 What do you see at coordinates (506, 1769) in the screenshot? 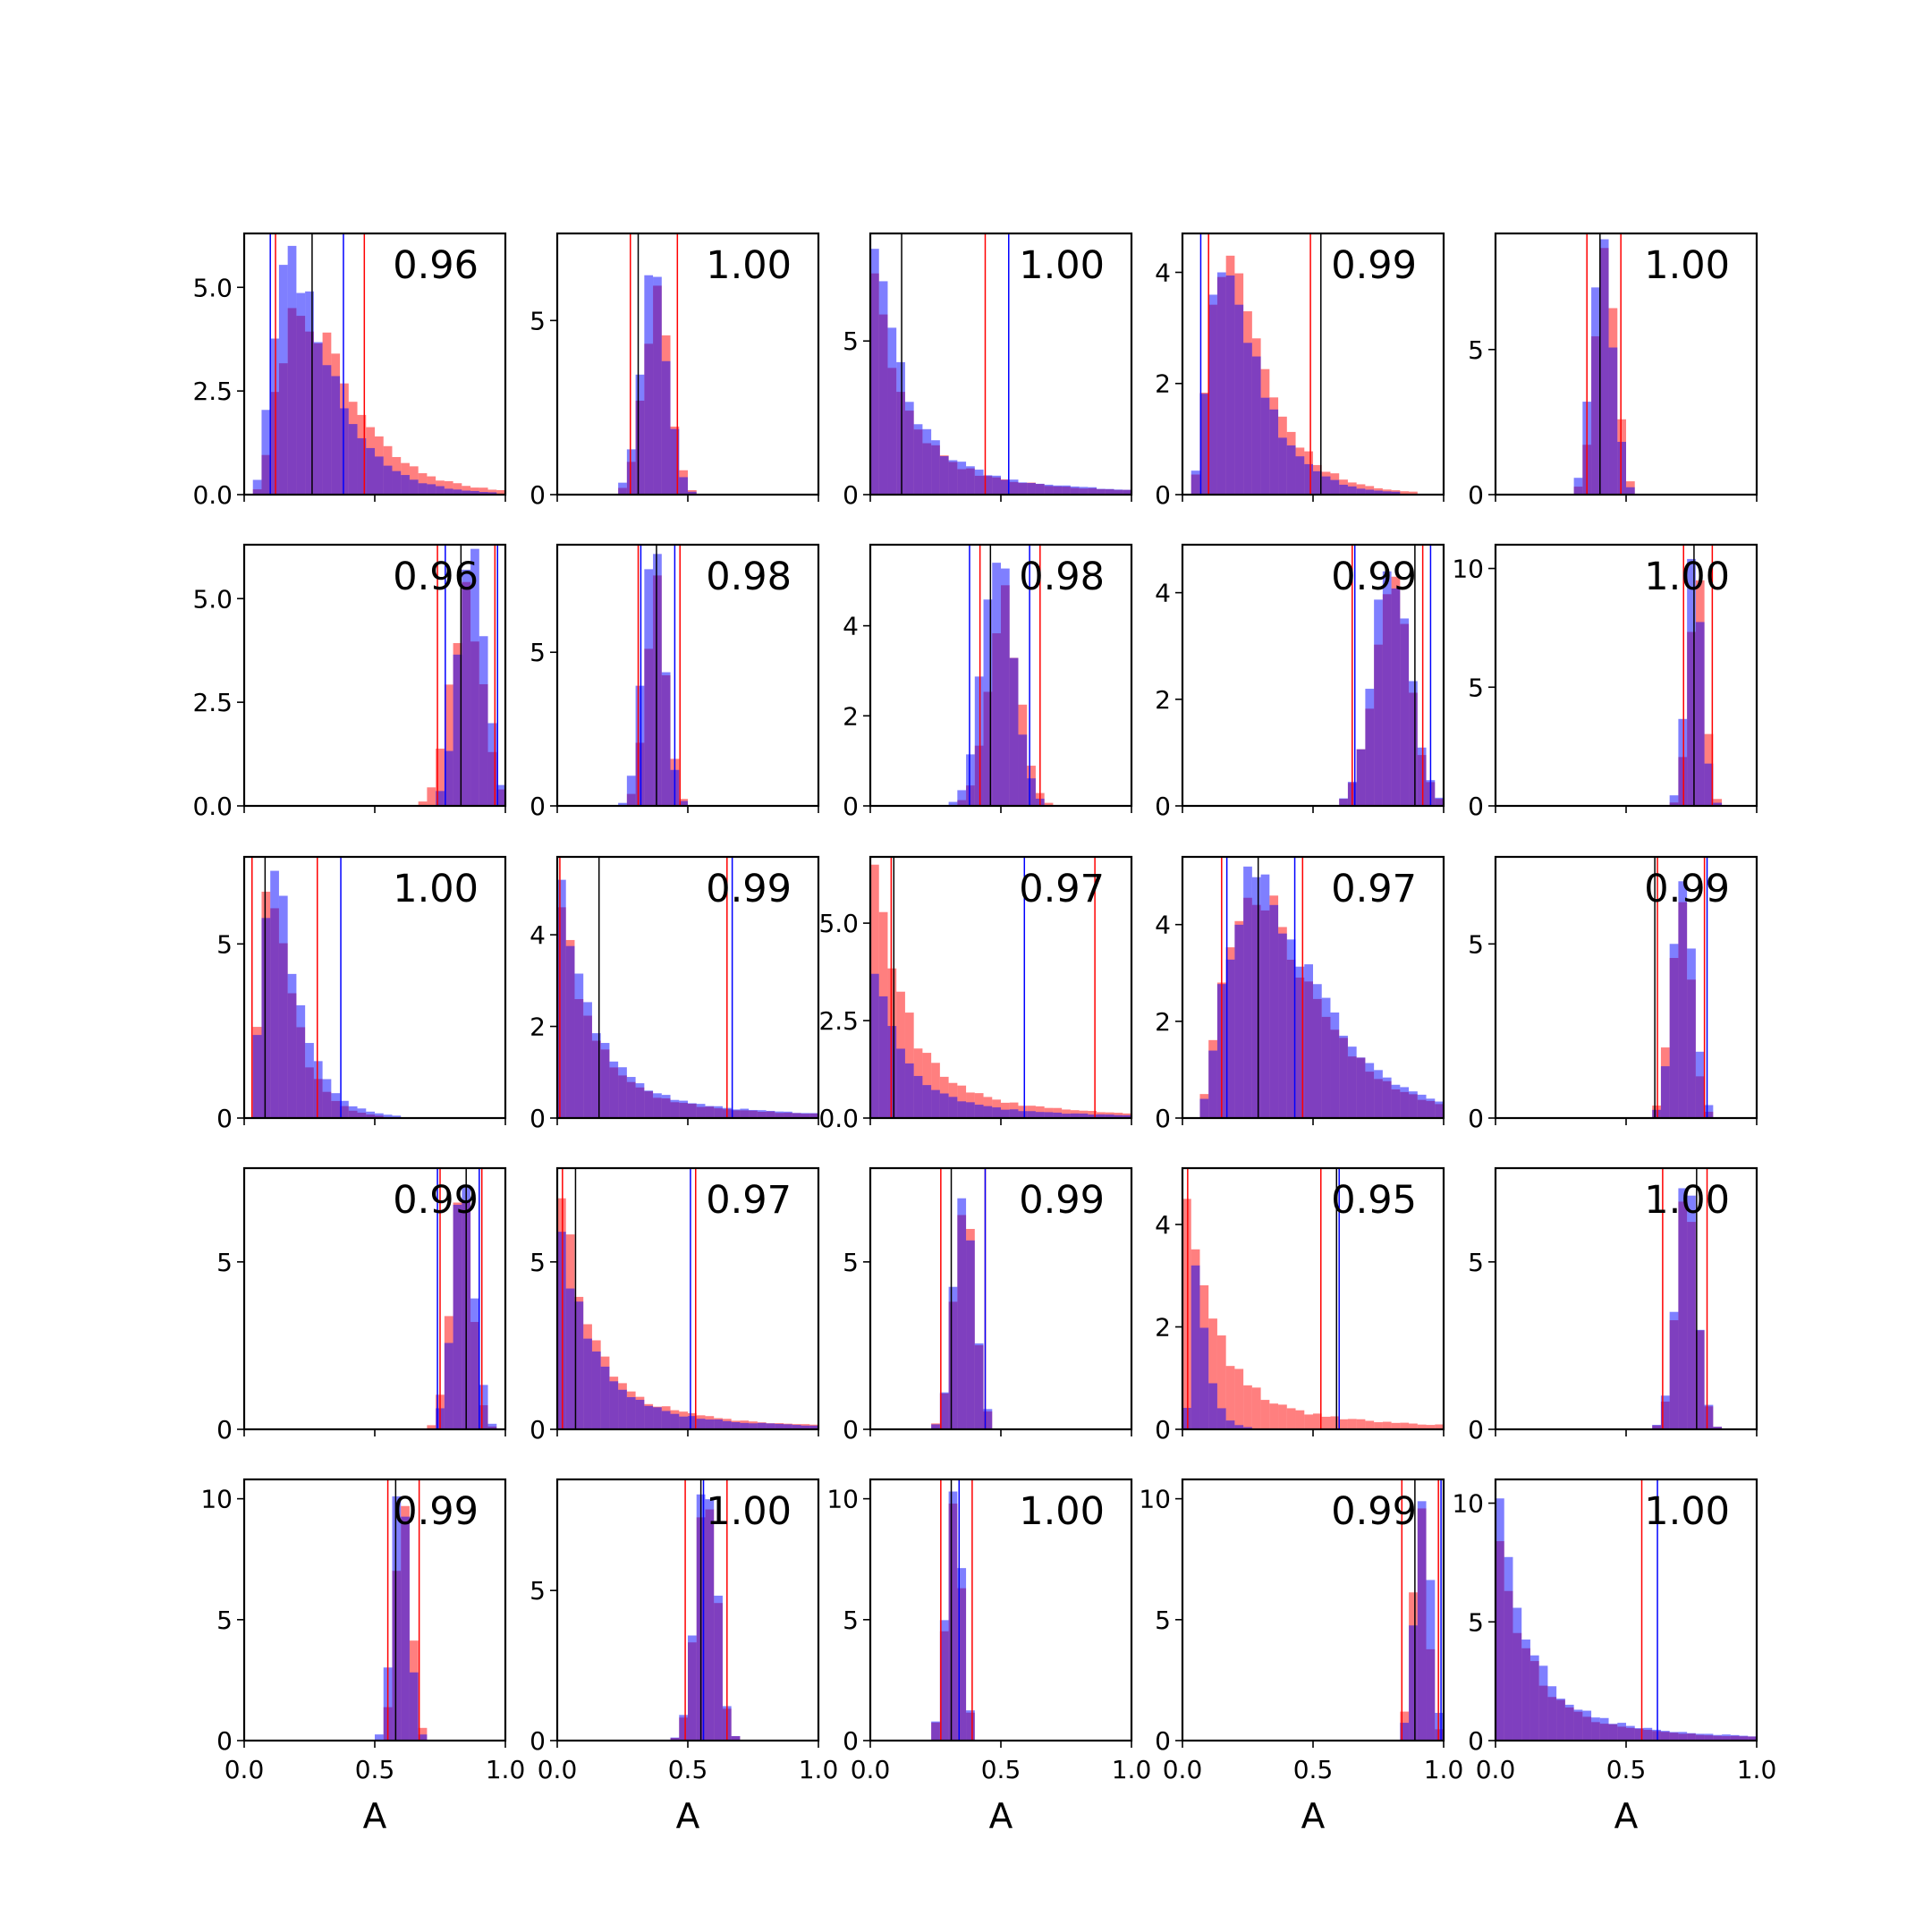
I see `x-tick-label: 1.0` at bounding box center [506, 1769].